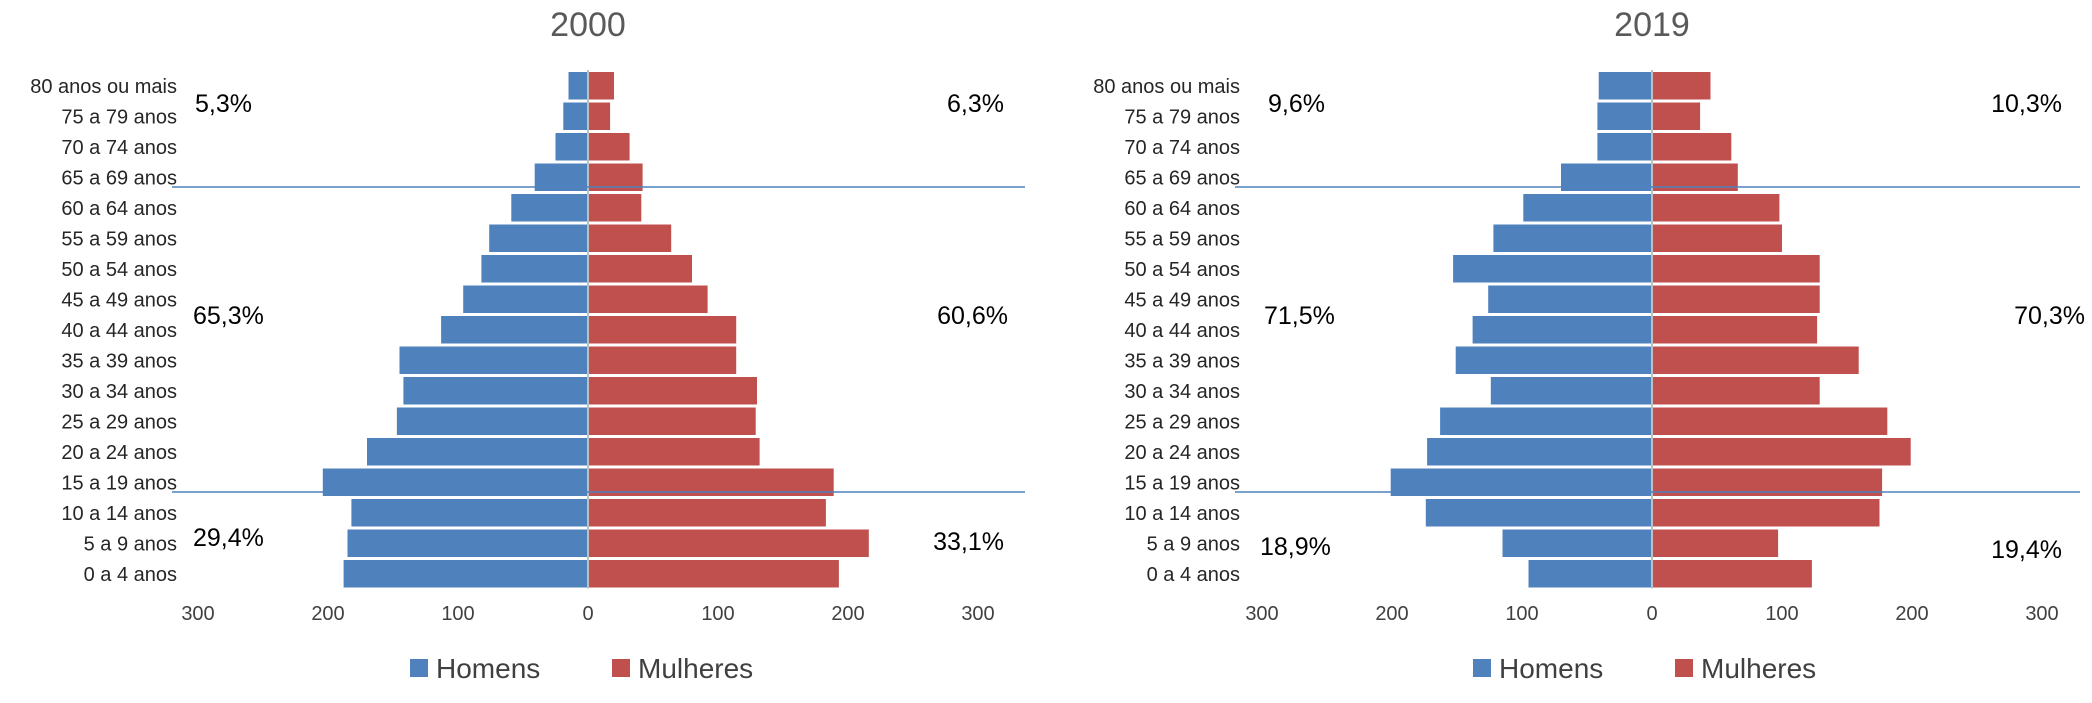 The width and height of the screenshot is (2092, 703). I want to click on percent-annotation: 10,3%, so click(2026, 104).